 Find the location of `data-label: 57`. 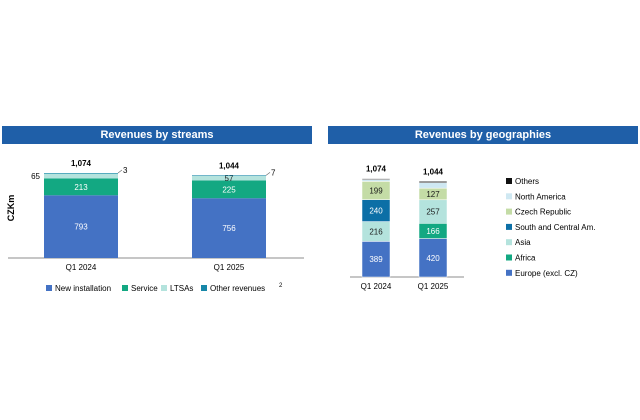

data-label: 57 is located at coordinates (229, 178).